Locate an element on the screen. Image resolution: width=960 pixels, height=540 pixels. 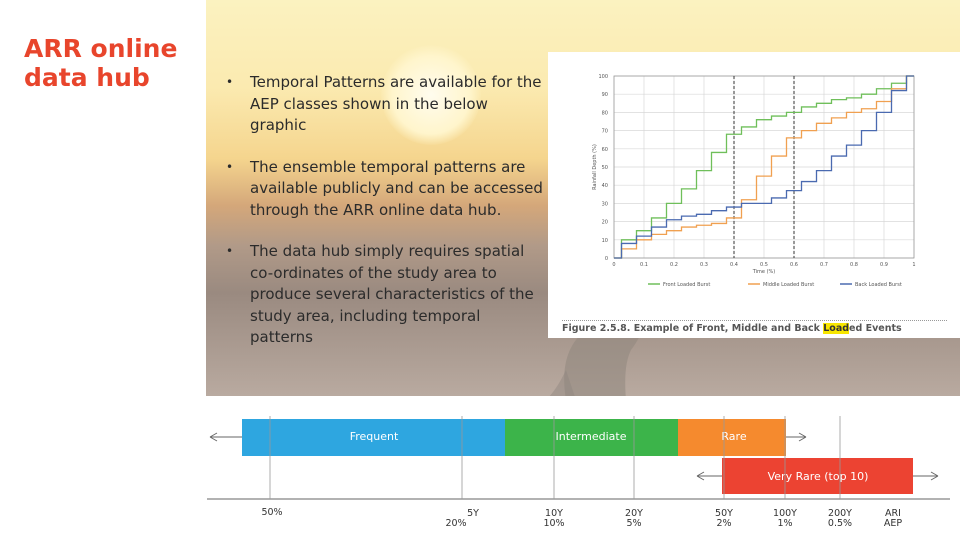
scale-tick-top-label: 50Y is located at coordinates (724, 513).